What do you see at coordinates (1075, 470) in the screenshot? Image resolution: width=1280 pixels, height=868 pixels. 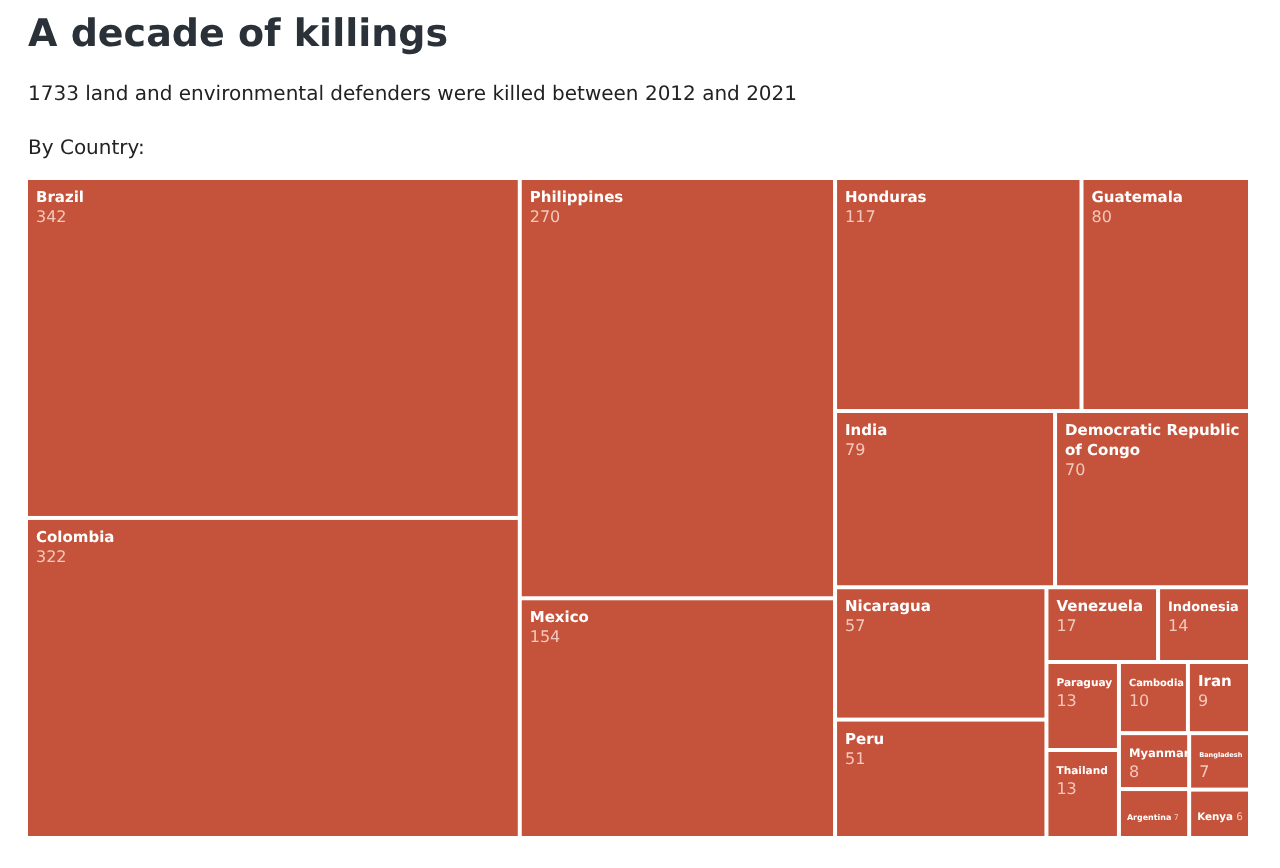 I see `data-label: 70` at bounding box center [1075, 470].